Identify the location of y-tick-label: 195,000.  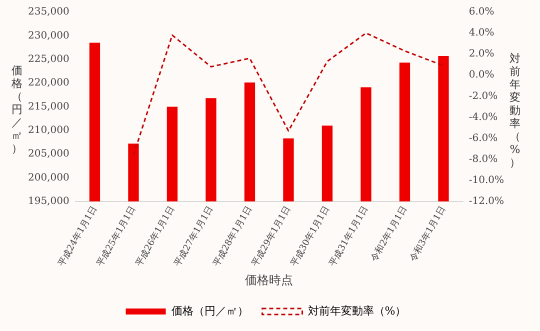
(49, 201).